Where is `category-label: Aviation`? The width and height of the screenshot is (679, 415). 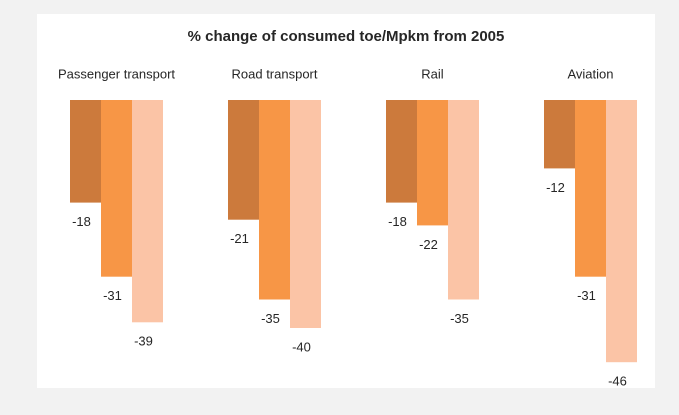 category-label: Aviation is located at coordinates (590, 73).